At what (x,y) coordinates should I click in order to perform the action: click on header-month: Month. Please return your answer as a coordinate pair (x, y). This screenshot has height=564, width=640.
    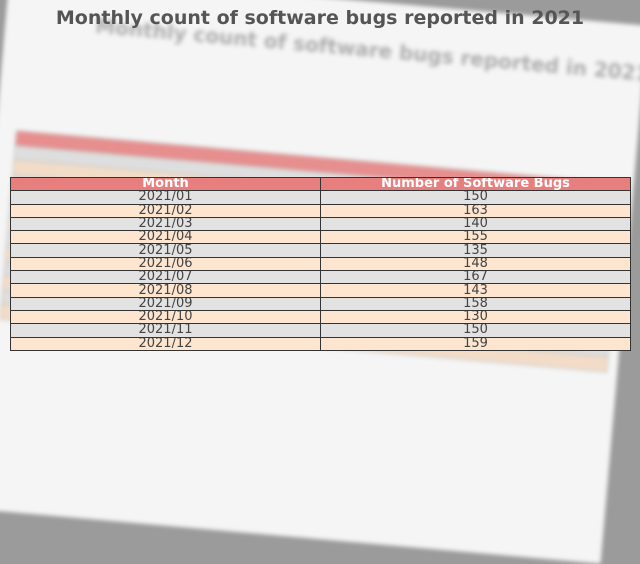
    Looking at the image, I should click on (165, 184).